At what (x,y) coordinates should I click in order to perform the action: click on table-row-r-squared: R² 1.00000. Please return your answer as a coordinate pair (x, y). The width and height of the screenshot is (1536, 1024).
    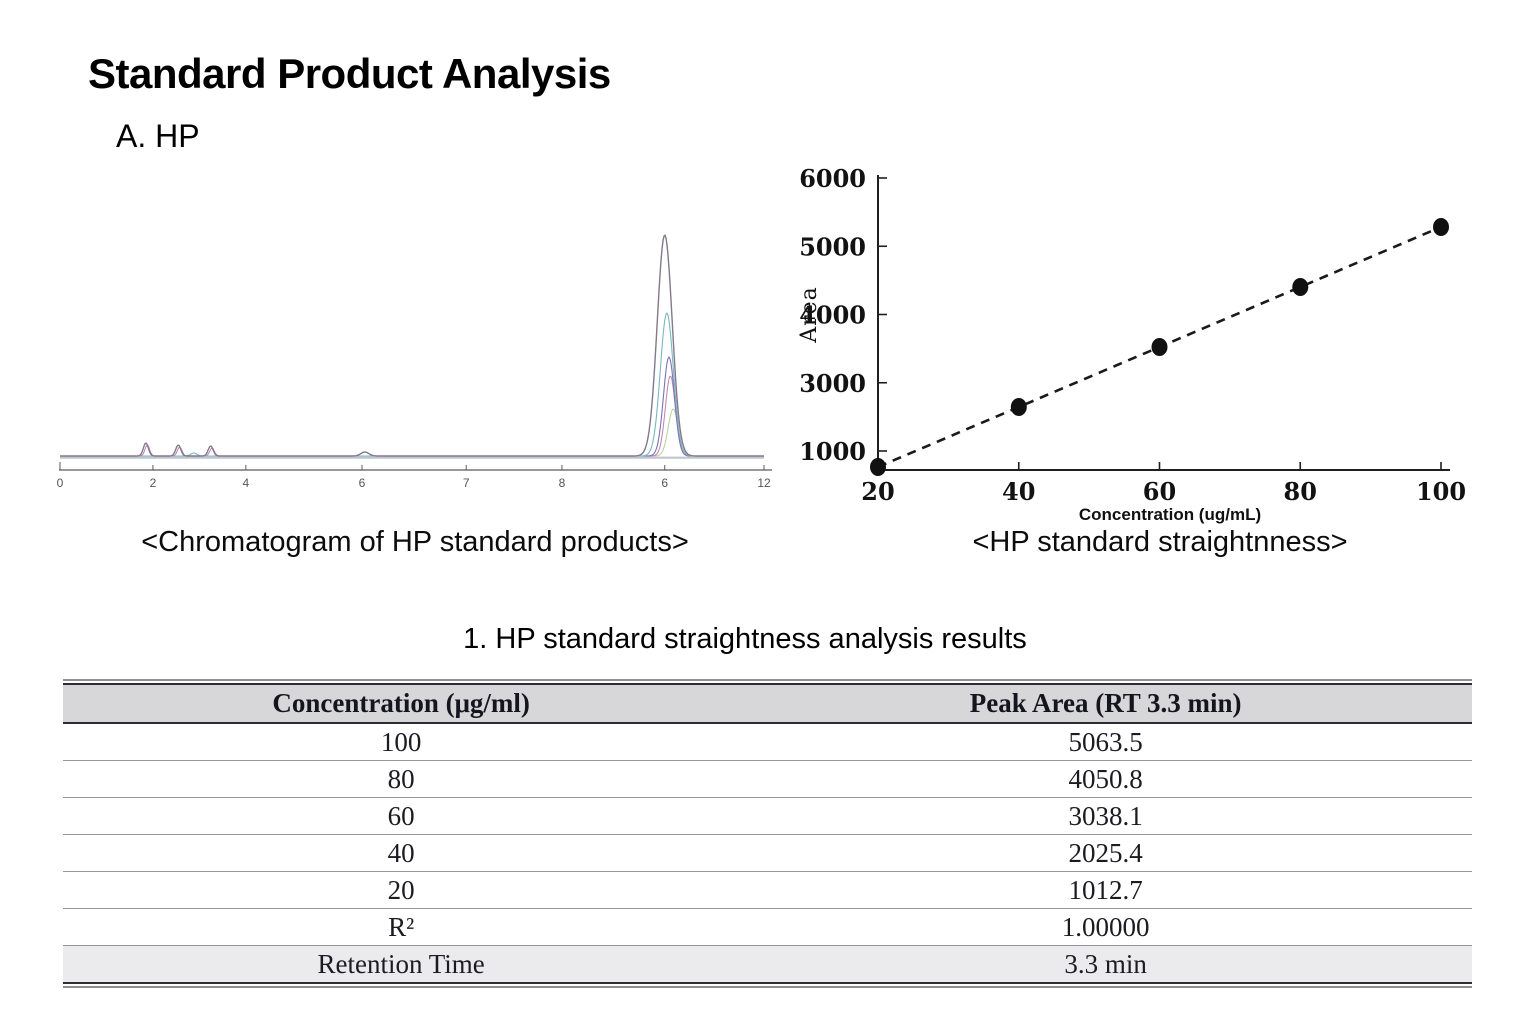
    Looking at the image, I should click on (767, 927).